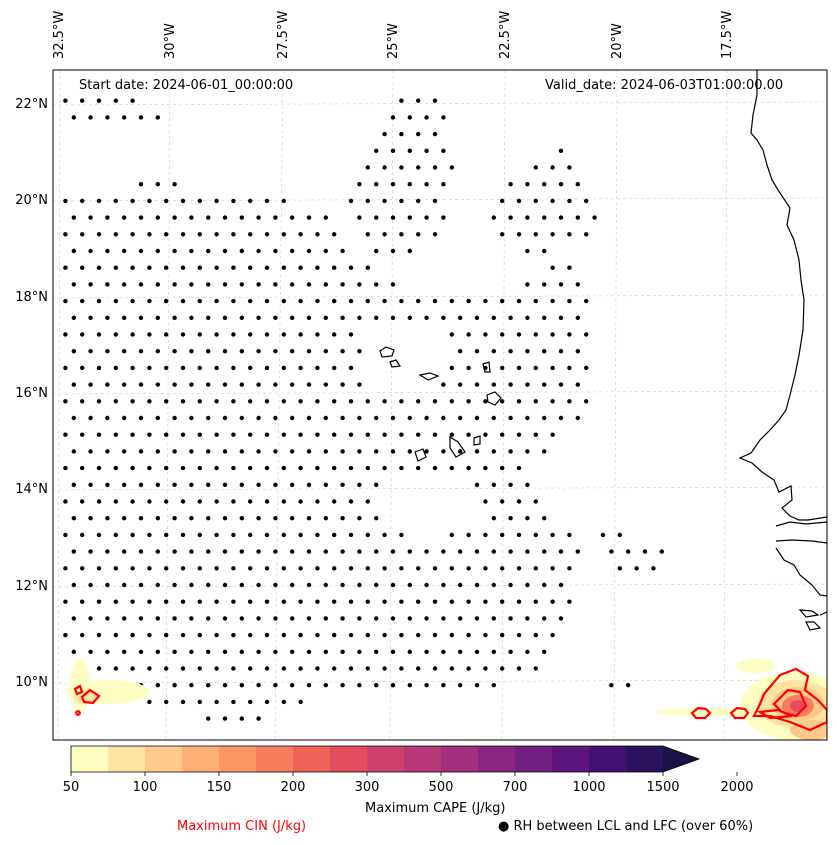 Image resolution: width=837 pixels, height=845 pixels. Describe the element at coordinates (505, 34) in the screenshot. I see `lon-label-22-5w: 22.5°W` at that location.